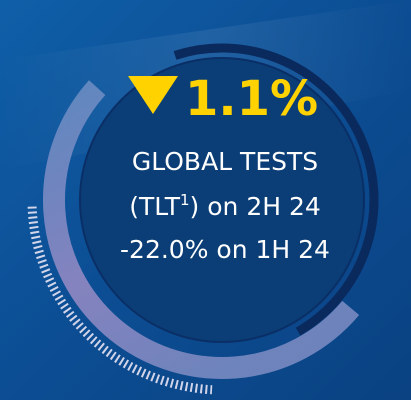 The height and width of the screenshot is (400, 411). I want to click on subtitle-suffix: ) on 2H 24, so click(255, 206).